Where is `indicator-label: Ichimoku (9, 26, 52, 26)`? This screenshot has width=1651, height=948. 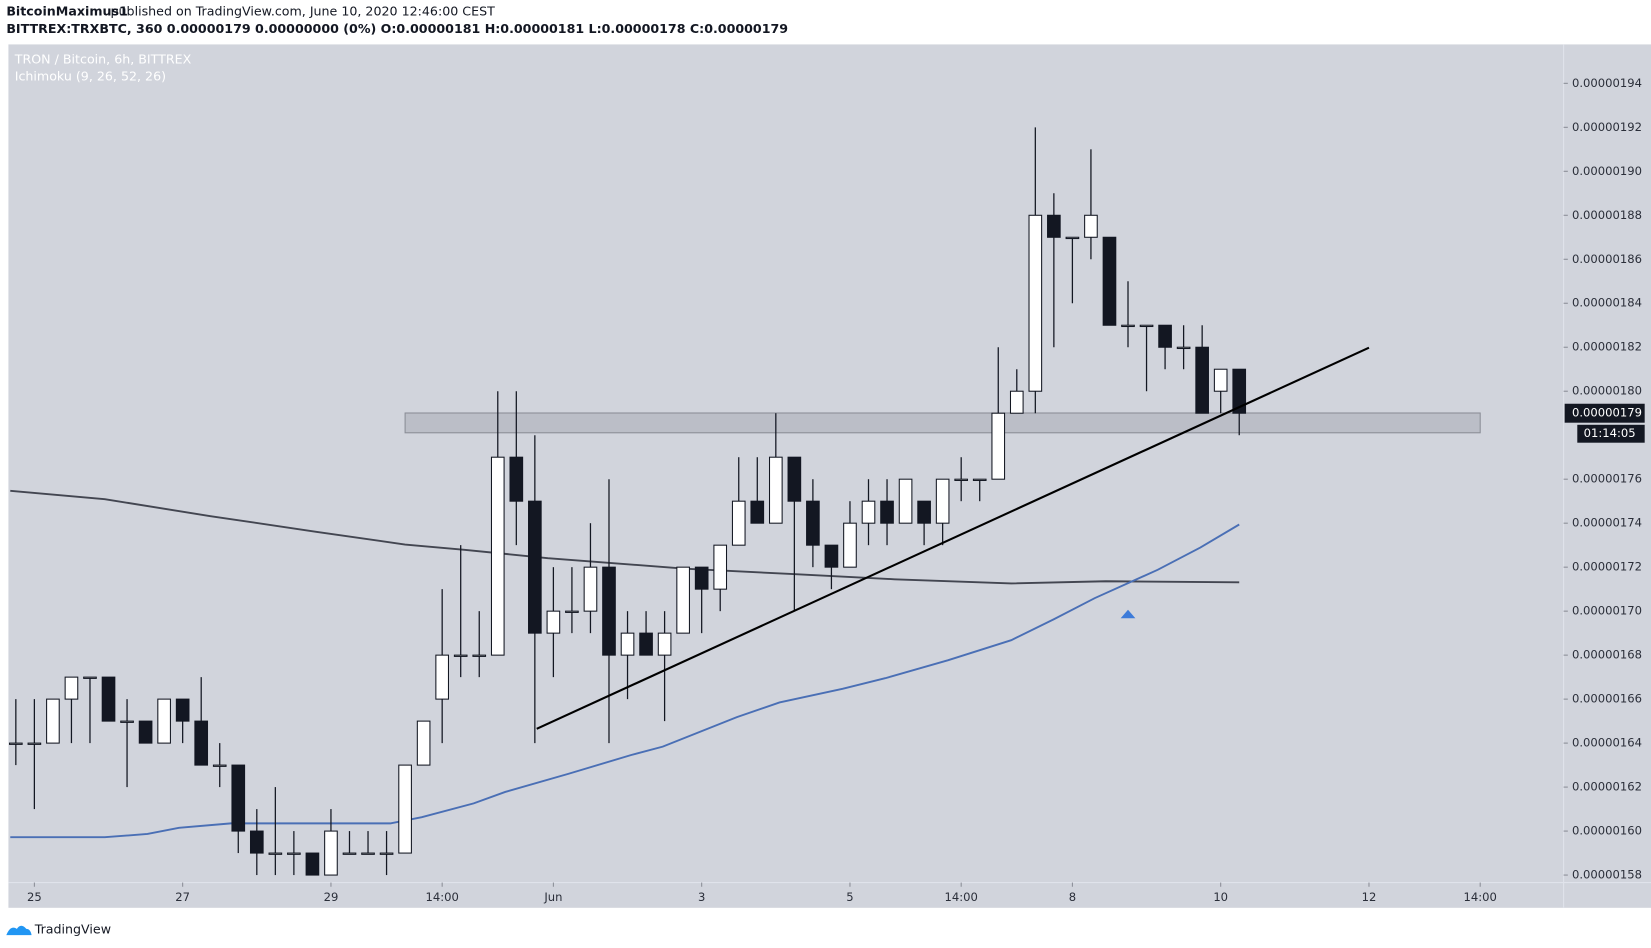
indicator-label: Ichimoku (9, 26, 52, 26) is located at coordinates (90, 76).